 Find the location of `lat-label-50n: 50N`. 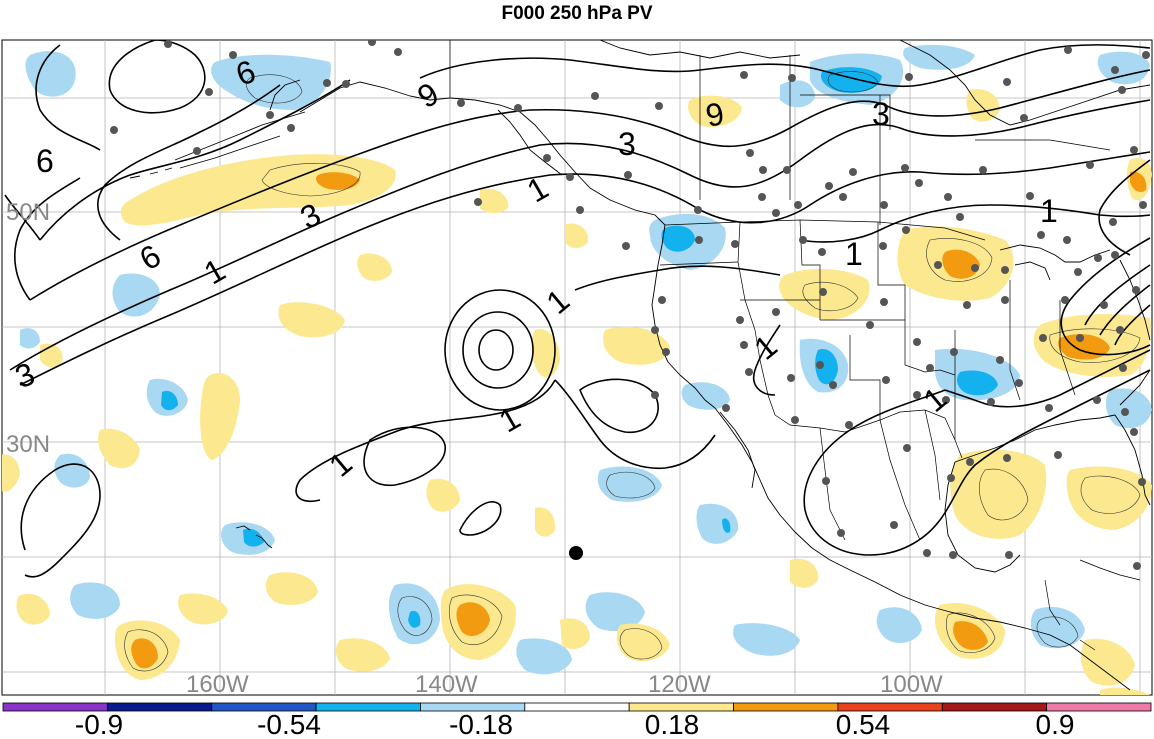

lat-label-50n: 50N is located at coordinates (28, 212).